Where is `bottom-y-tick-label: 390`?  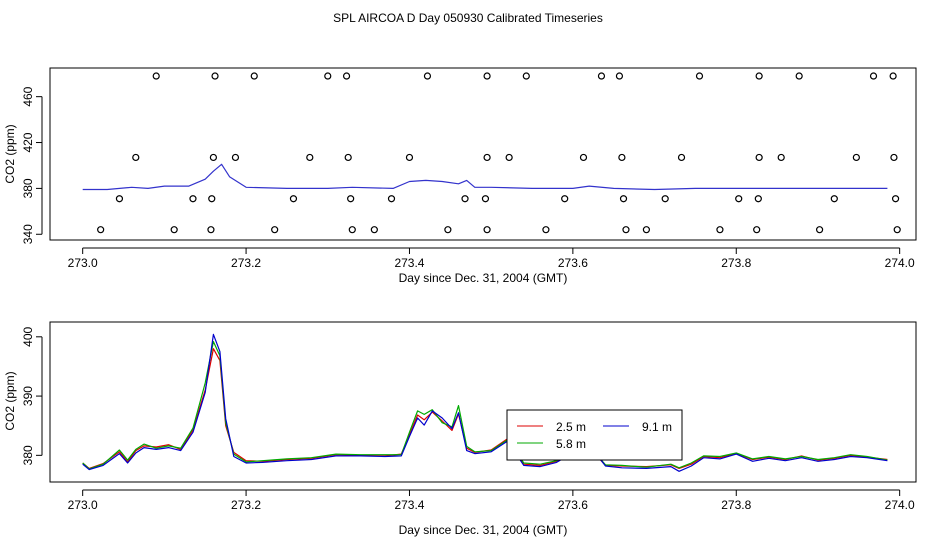 bottom-y-tick-label: 390 is located at coordinates (28, 396).